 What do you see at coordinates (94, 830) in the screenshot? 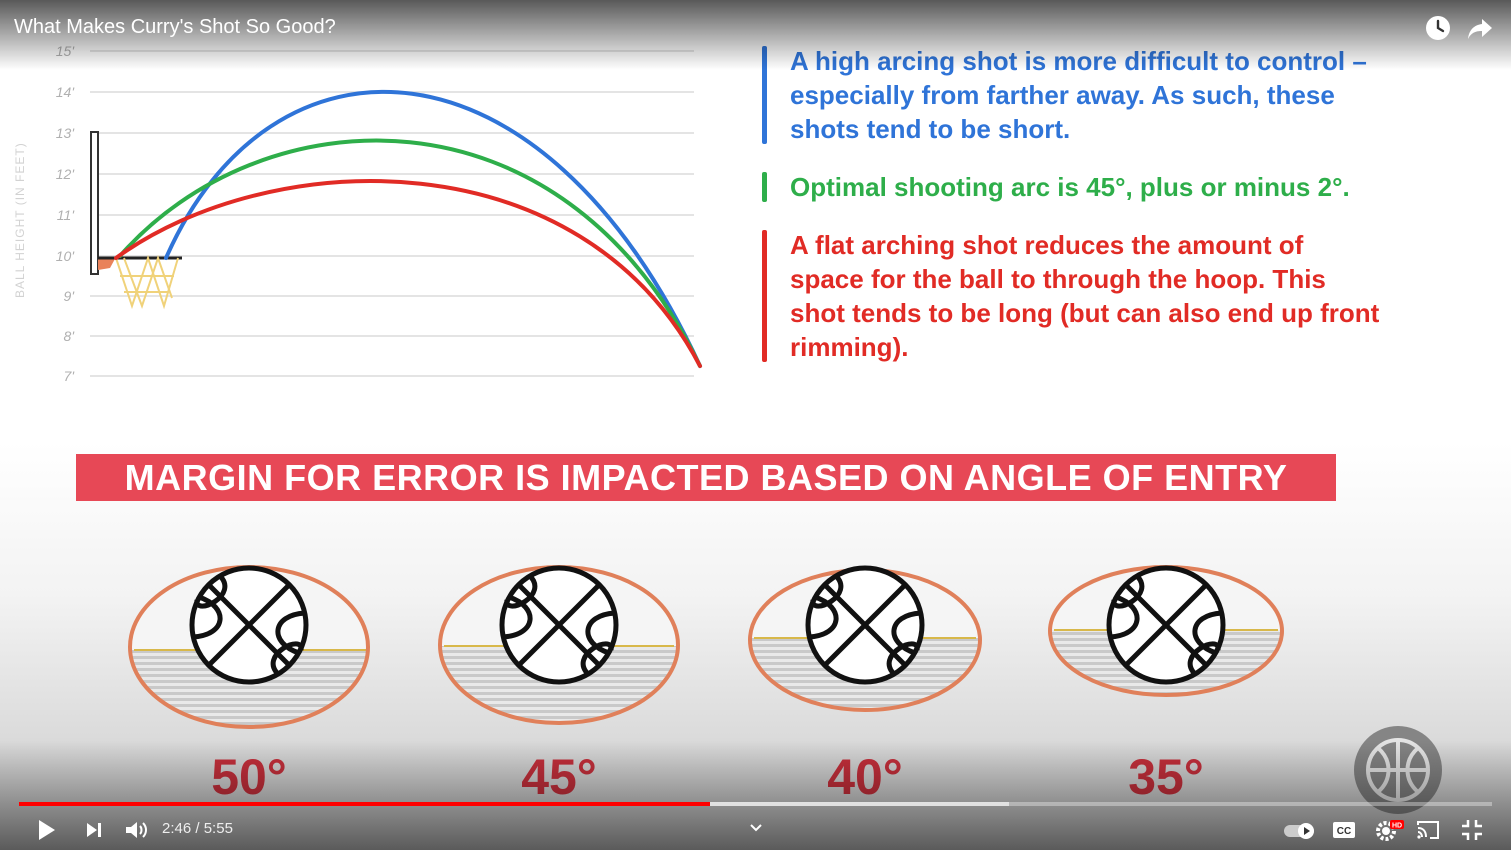
I see `next-icon` at bounding box center [94, 830].